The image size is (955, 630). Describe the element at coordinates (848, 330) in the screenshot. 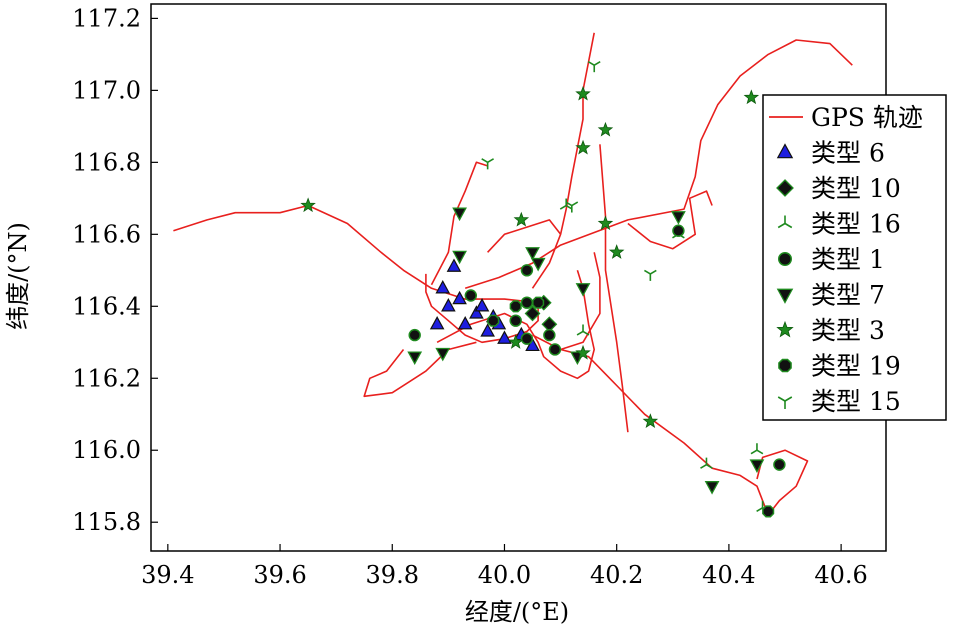

I see `legend-label-7: 类型 3` at that location.